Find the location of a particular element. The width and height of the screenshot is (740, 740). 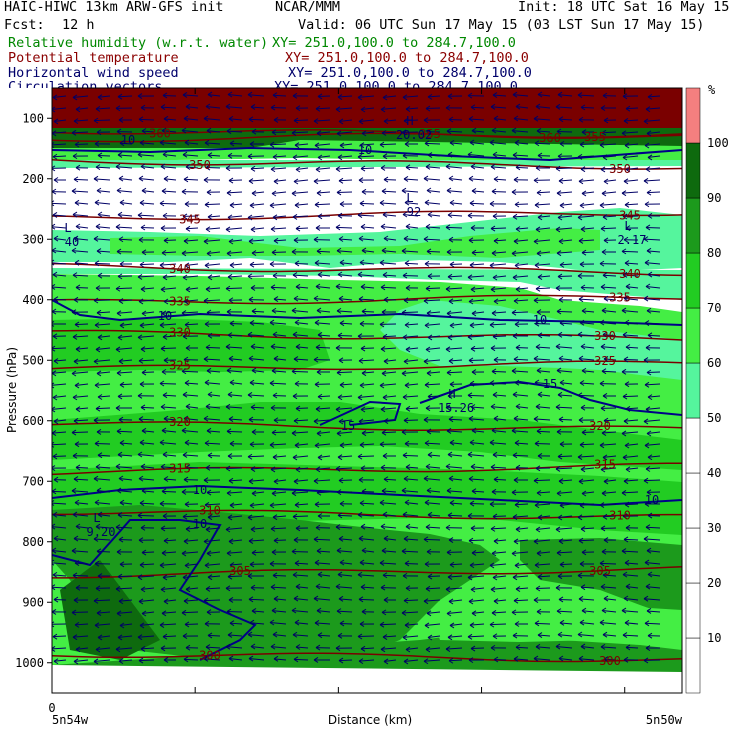

field-xy-rh: XY= 251.0,100.0 to 284.7,100.0 is located at coordinates (394, 43).